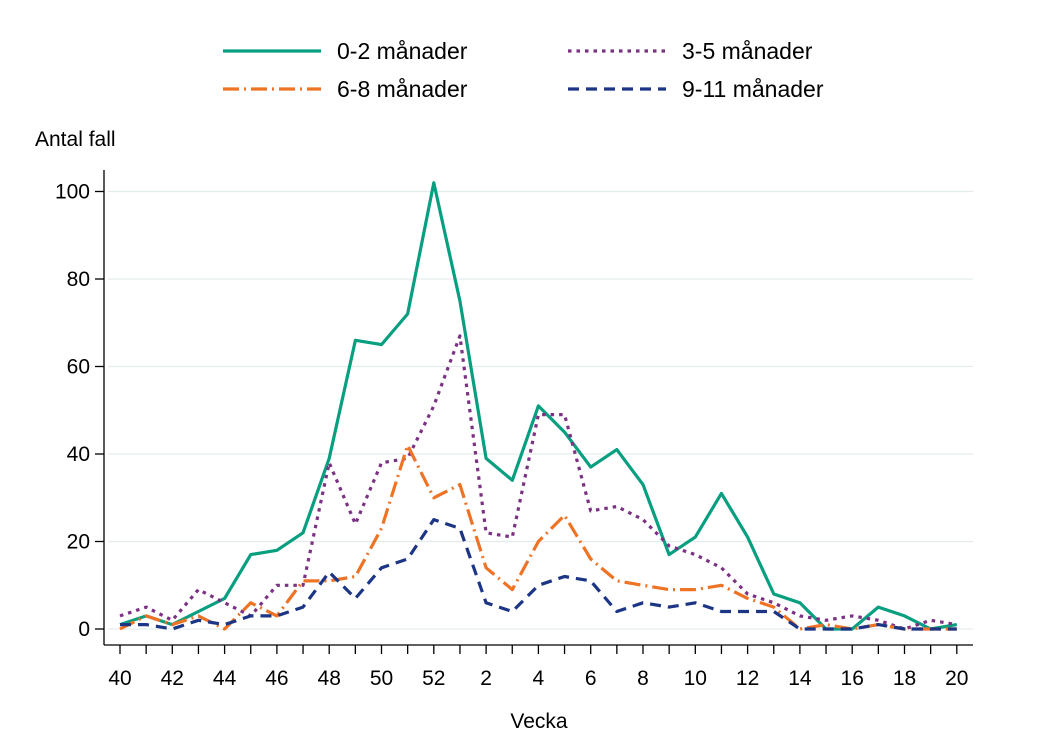 This screenshot has height=756, width=1039. I want to click on x-tick-label: 52, so click(433, 678).